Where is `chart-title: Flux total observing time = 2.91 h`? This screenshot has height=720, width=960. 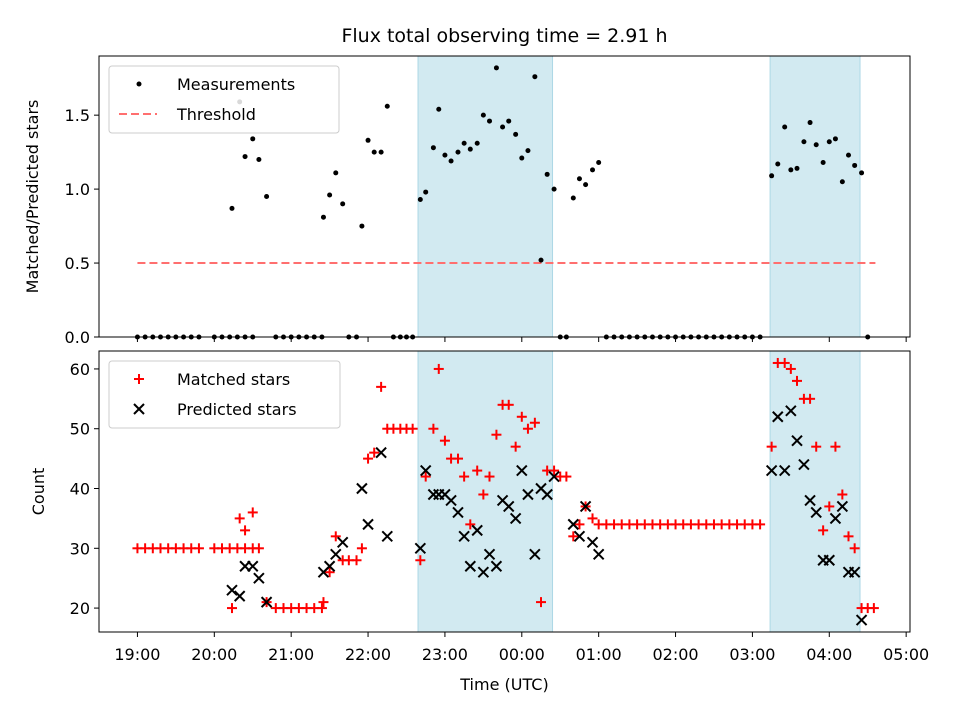
chart-title: Flux total observing time = 2.91 h is located at coordinates (504, 36).